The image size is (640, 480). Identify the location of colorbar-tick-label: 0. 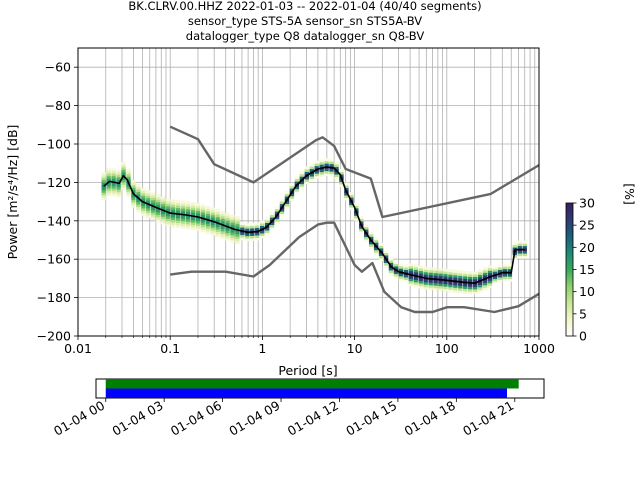
(583, 336).